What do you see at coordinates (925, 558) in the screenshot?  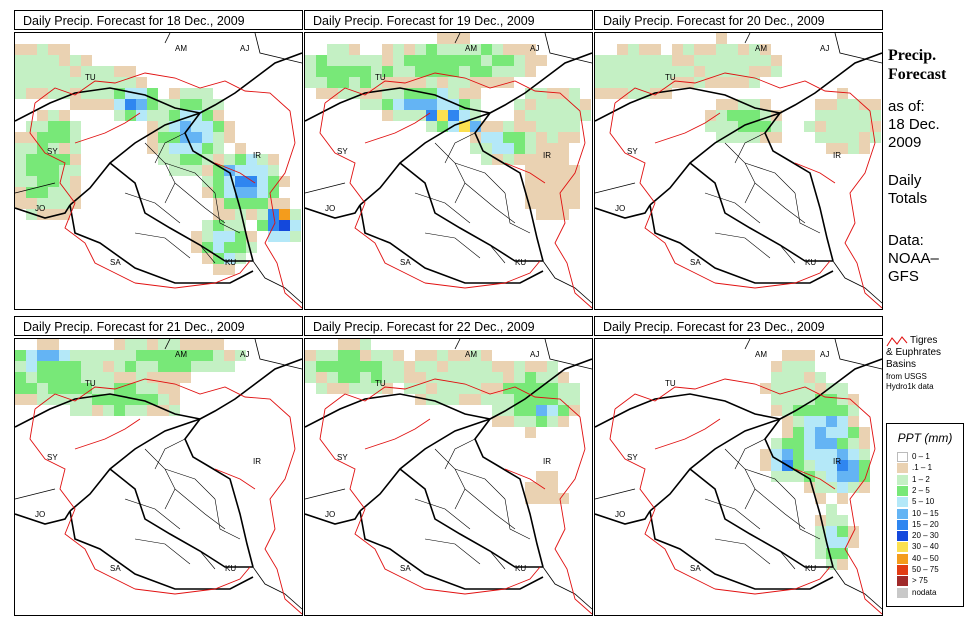 I see `ppt-label: 40 – 50` at bounding box center [925, 558].